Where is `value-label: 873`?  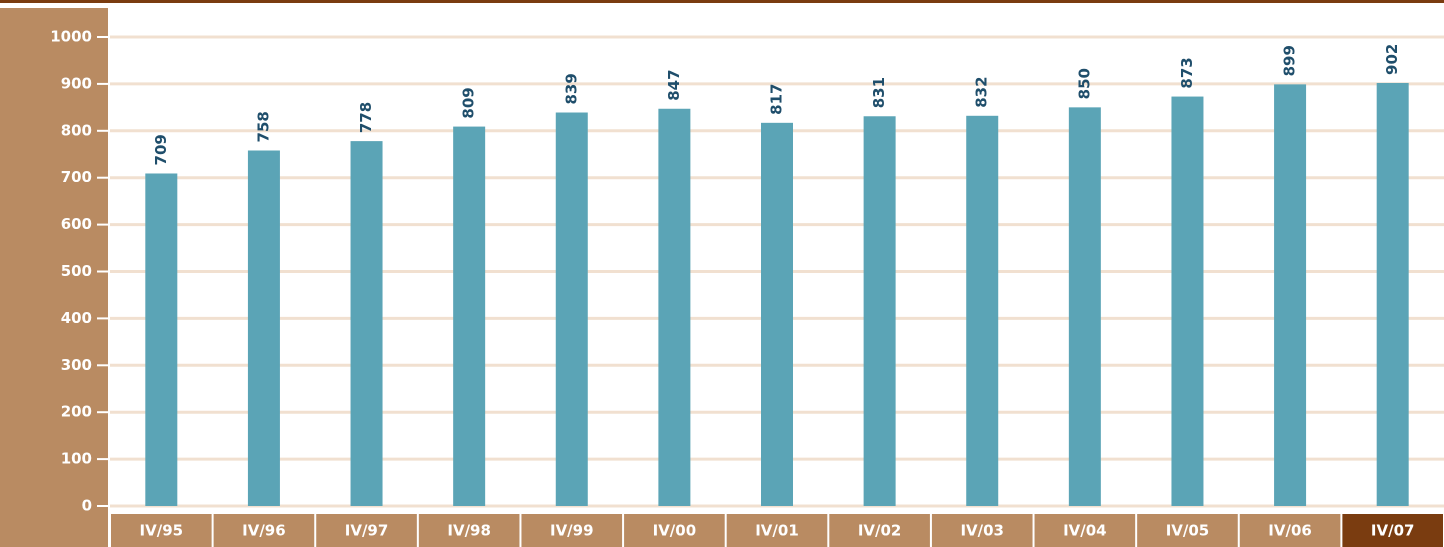
value-label: 873 is located at coordinates (1187, 72).